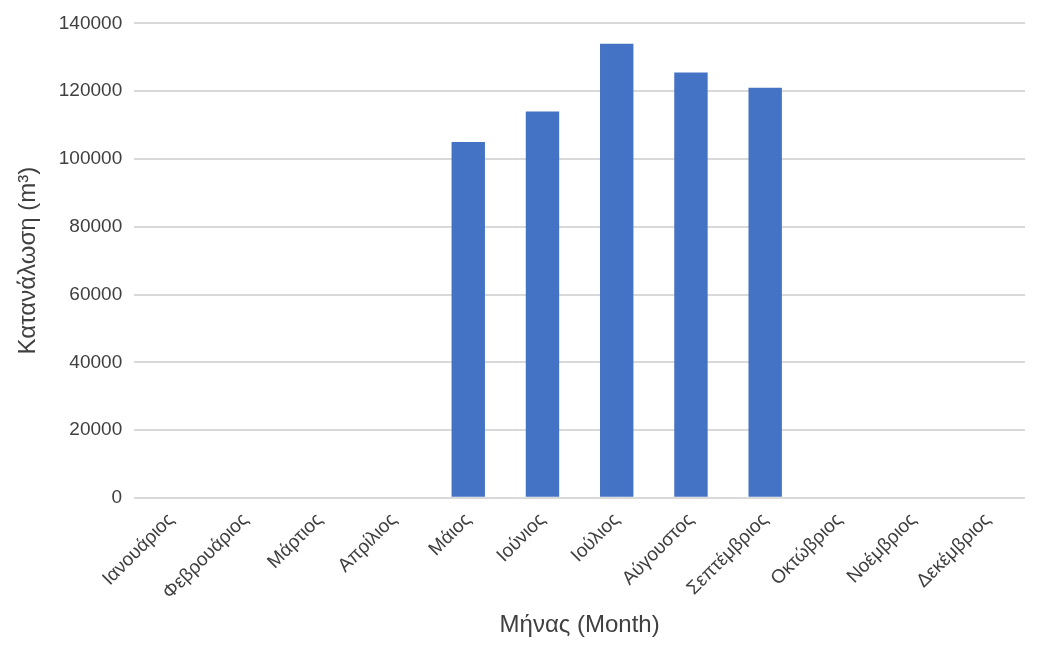 The image size is (1045, 654). Describe the element at coordinates (96, 293) in the screenshot. I see `y-tick-label: 60000` at that location.